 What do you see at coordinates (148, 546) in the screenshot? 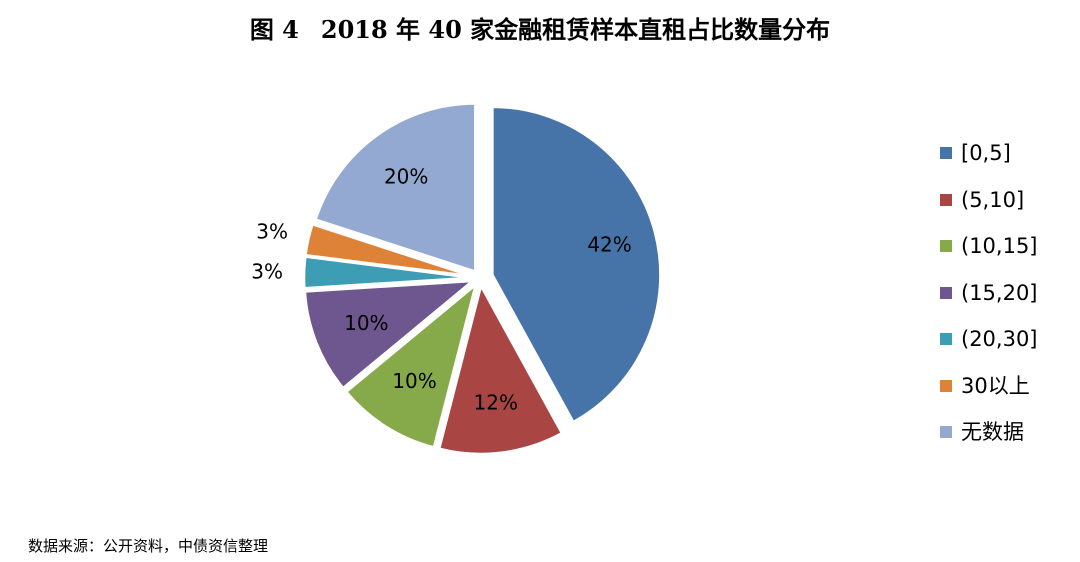
I see `source-note: 数据来源：公开资料，中债资信整理` at bounding box center [148, 546].